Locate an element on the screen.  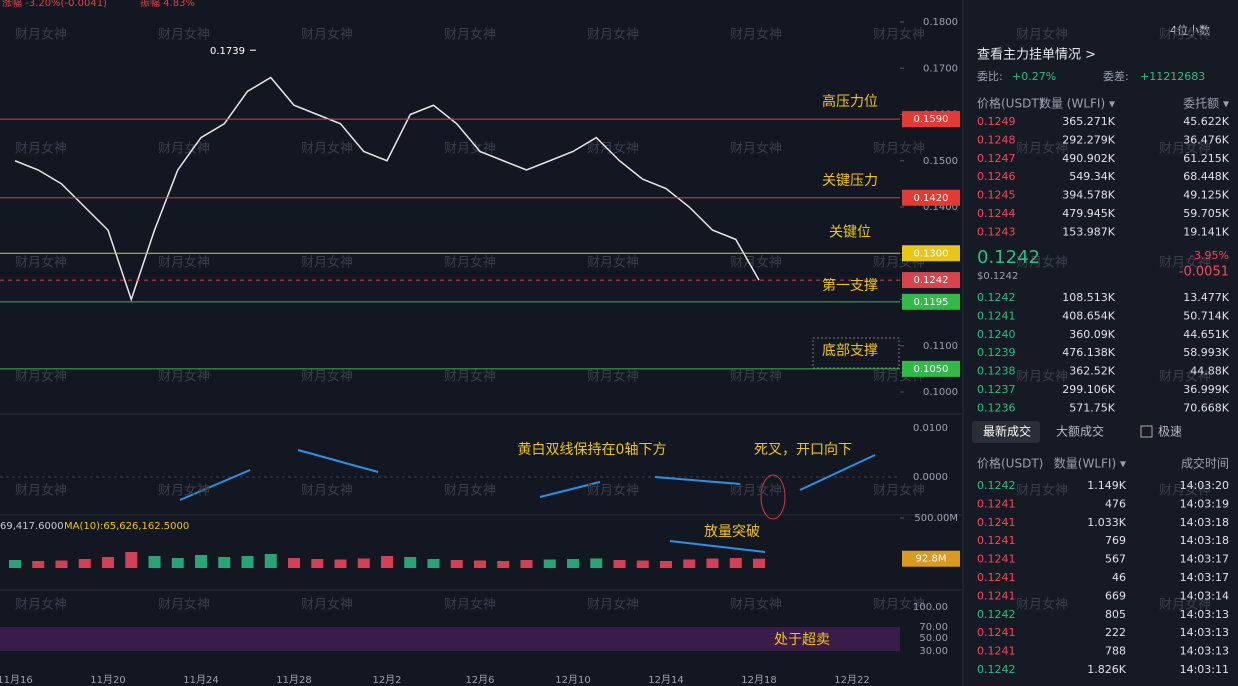
ob-cell: 0.1240 is located at coordinates (996, 334).